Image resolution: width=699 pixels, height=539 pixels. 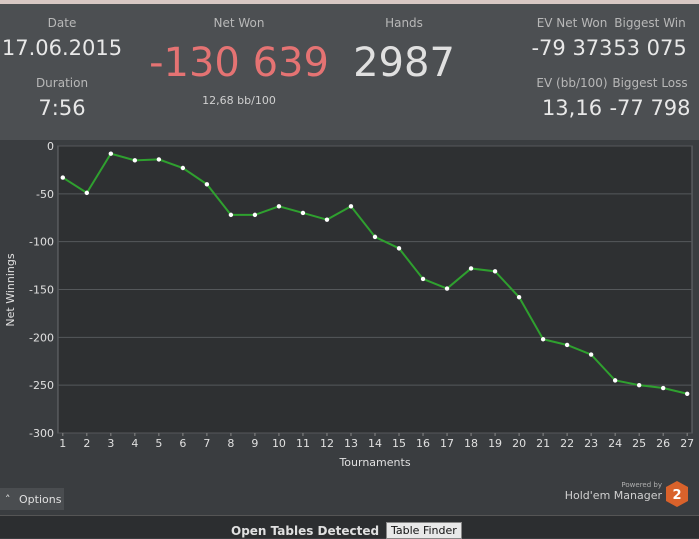 What do you see at coordinates (41, 433) in the screenshot?
I see `y-tick-label: -300` at bounding box center [41, 433].